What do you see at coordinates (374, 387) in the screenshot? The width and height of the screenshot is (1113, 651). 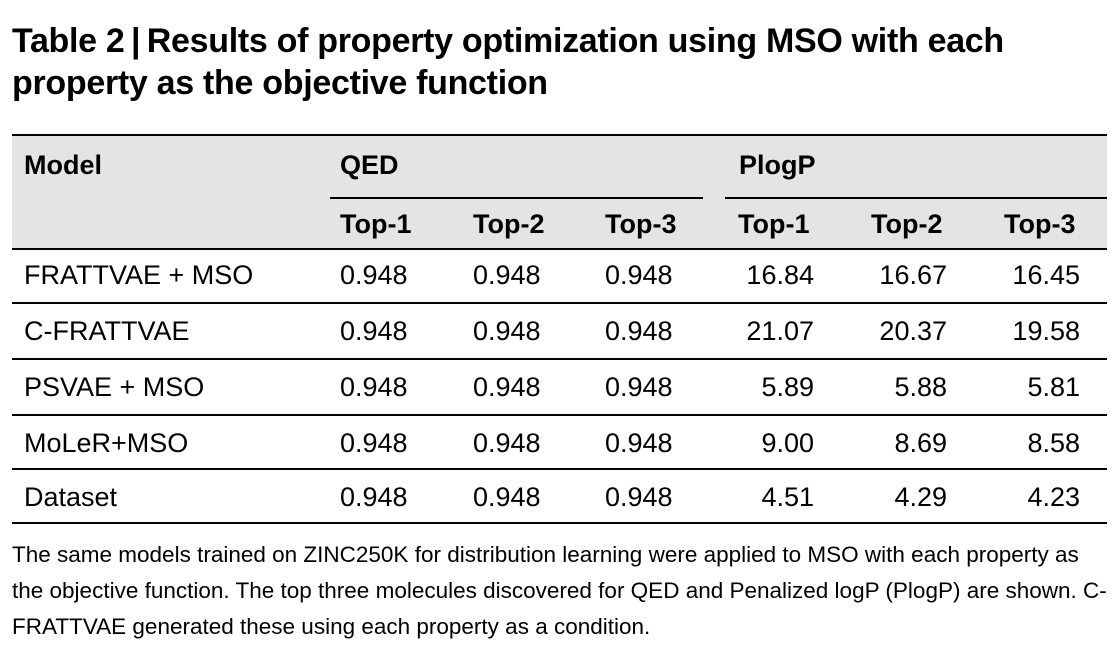 I see `row-3-qed-top1: 0.948` at bounding box center [374, 387].